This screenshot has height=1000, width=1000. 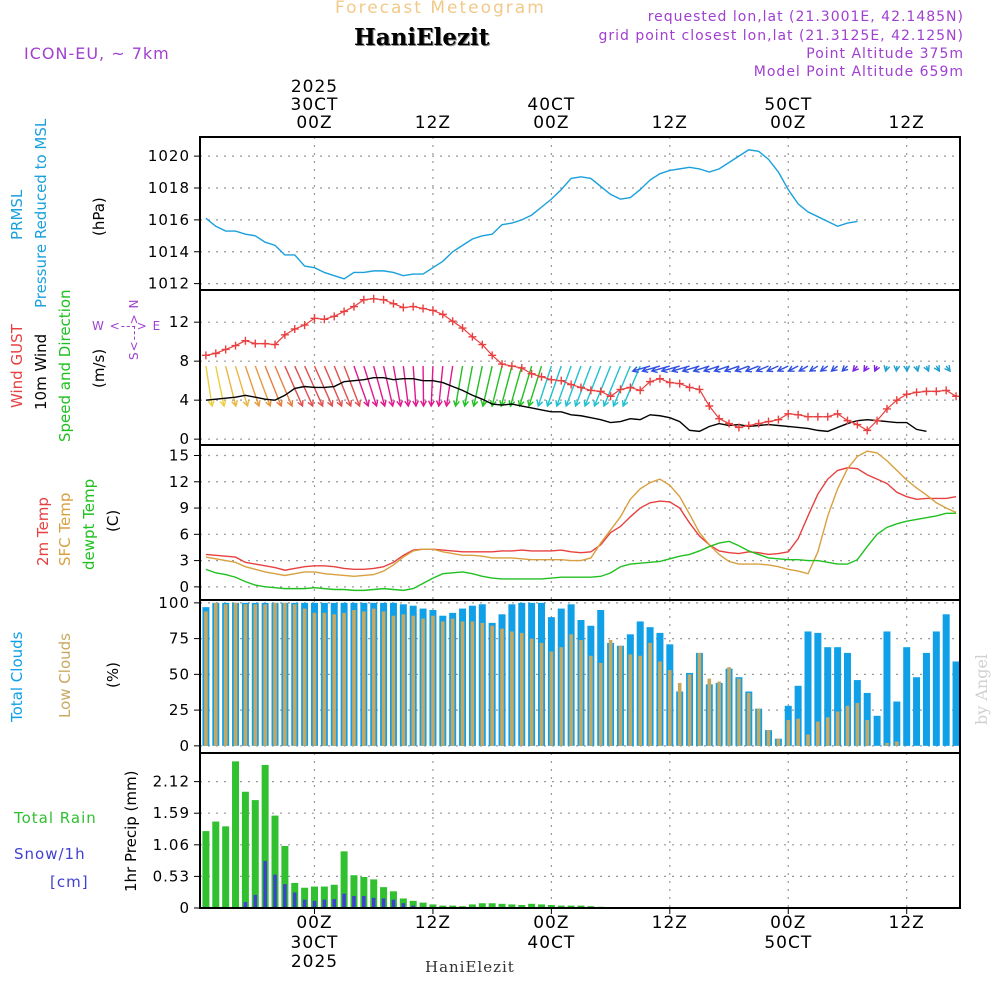 I want to click on clouds-ytick-label: 75, so click(x=179, y=639).